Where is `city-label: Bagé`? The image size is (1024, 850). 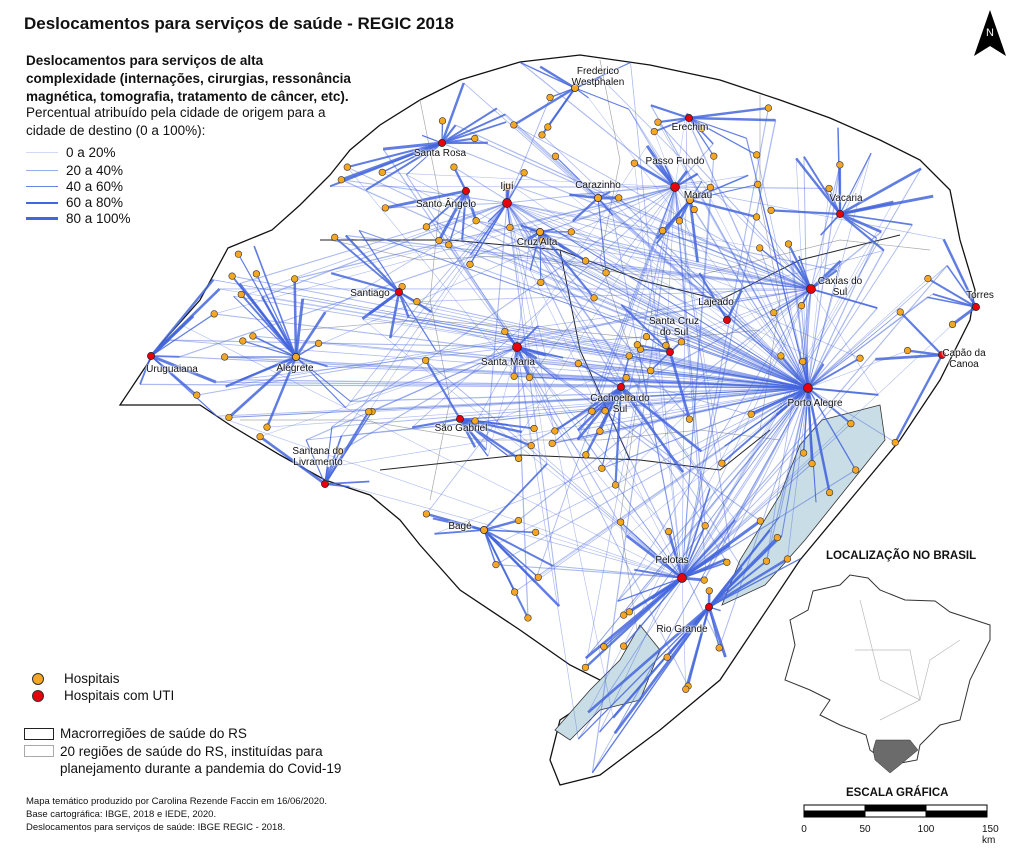
city-label: Bagé is located at coordinates (460, 526).